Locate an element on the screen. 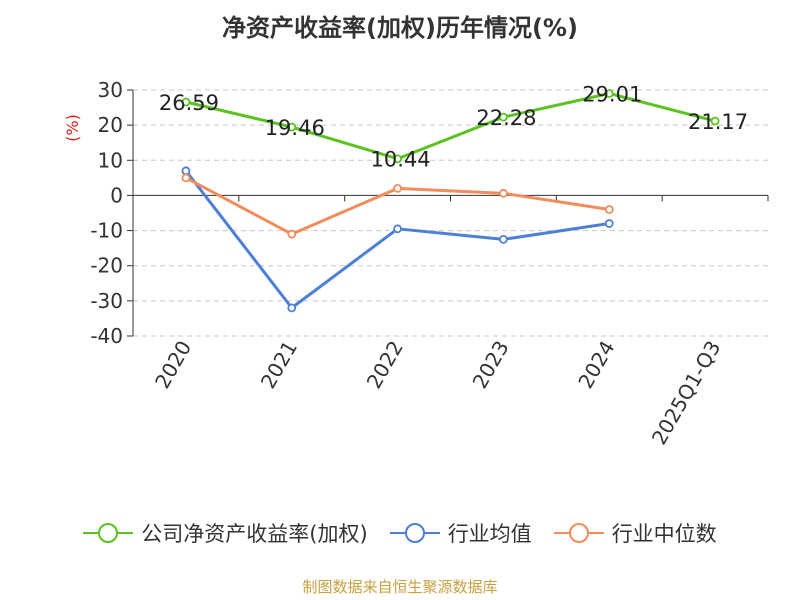  x-tick-label: 2020 is located at coordinates (173, 365).